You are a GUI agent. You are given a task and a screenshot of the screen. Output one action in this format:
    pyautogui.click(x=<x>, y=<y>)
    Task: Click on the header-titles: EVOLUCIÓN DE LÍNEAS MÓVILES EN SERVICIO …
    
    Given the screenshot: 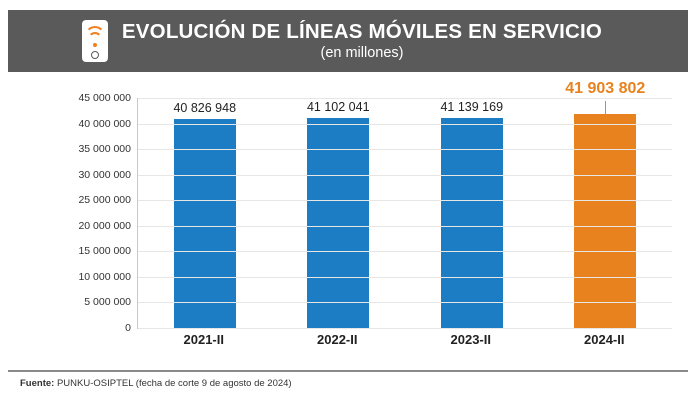 What is the action you would take?
    pyautogui.click(x=362, y=41)
    